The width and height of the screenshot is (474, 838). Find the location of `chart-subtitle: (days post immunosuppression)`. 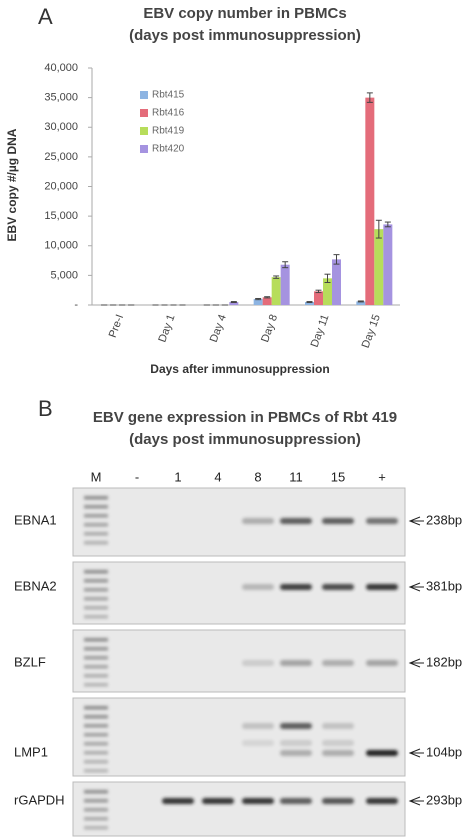

chart-subtitle: (days post immunosuppression) is located at coordinates (245, 35).